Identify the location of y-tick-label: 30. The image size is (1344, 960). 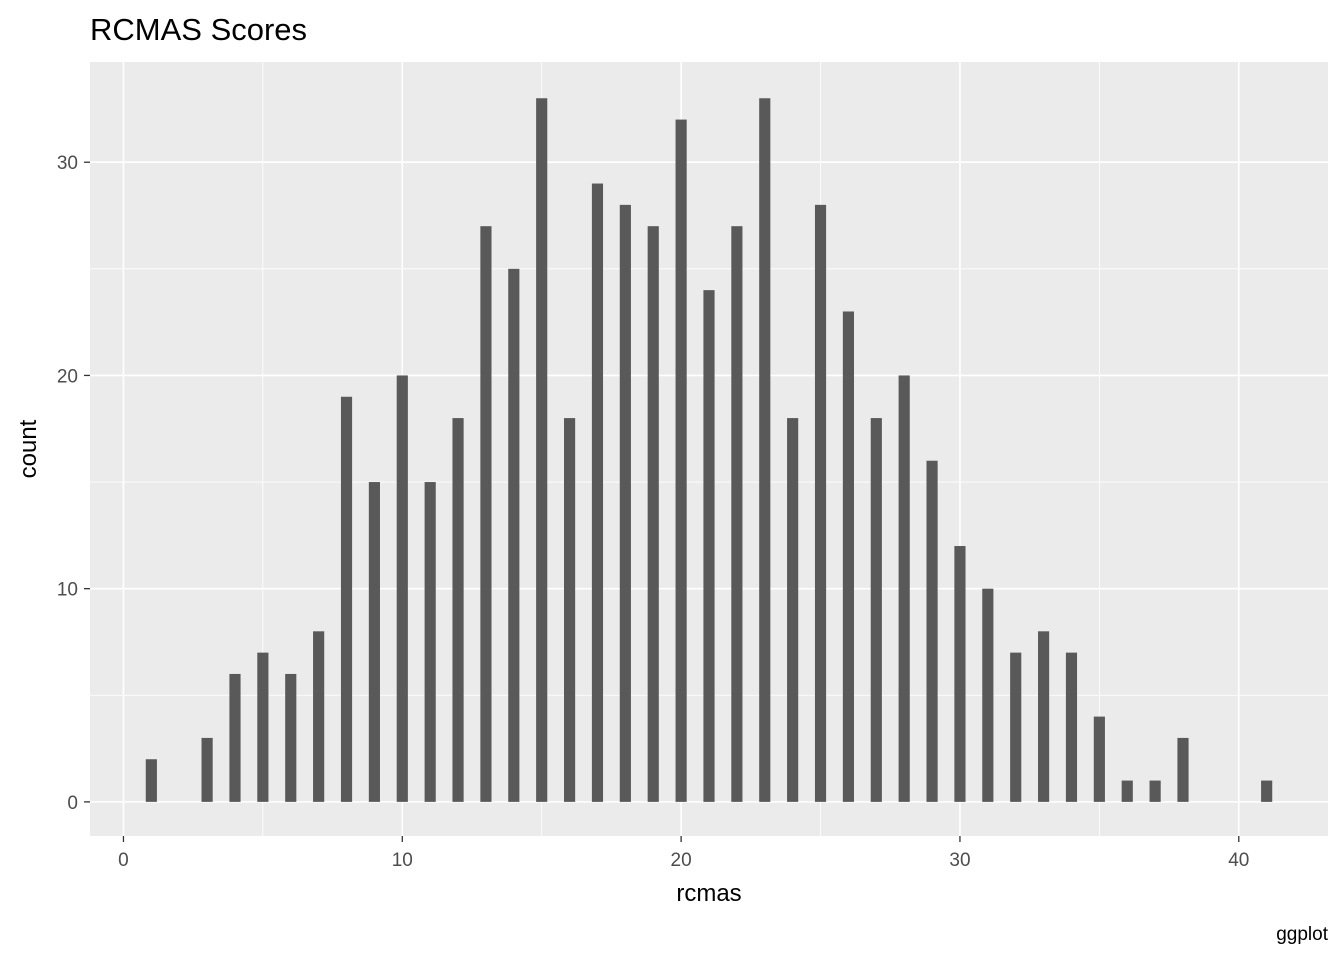
(67, 163).